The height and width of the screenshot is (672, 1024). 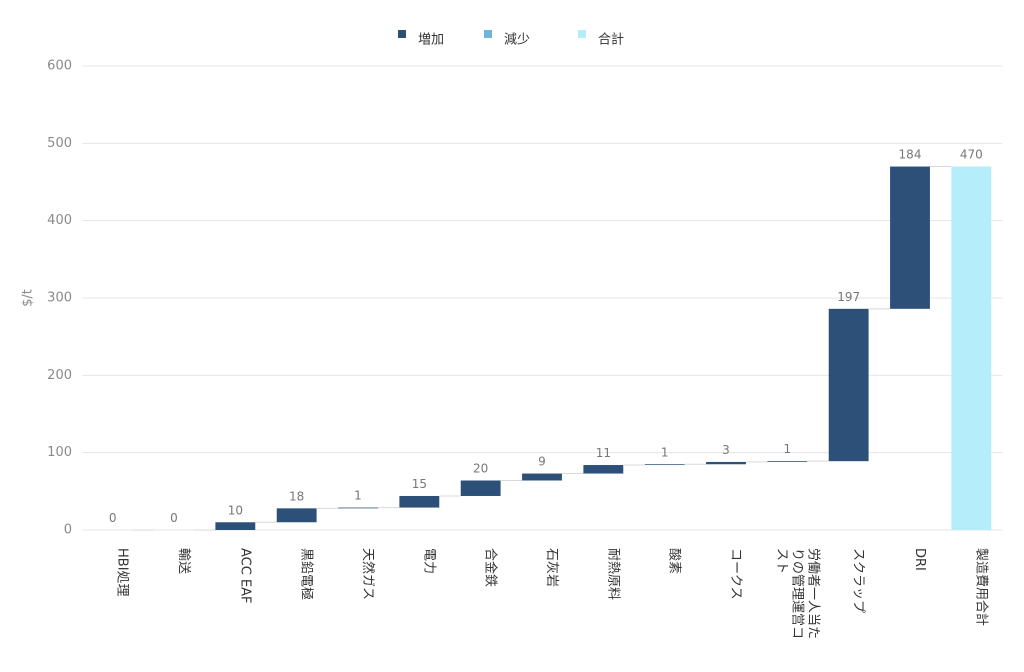 I want to click on x-tick-label: 耐熱原料, so click(x=612, y=574).